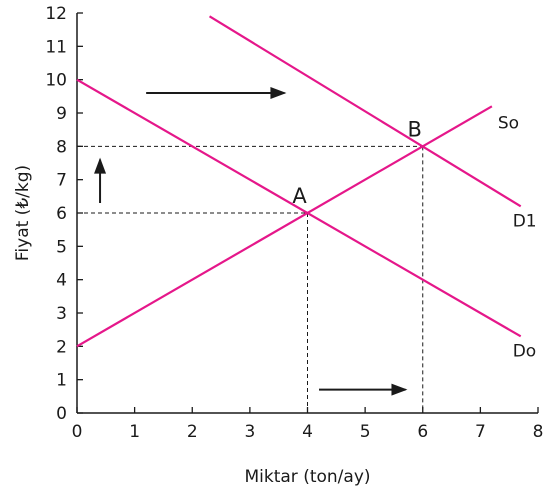 The image size is (558, 495). I want to click on y-tick-label: 3, so click(61, 314).